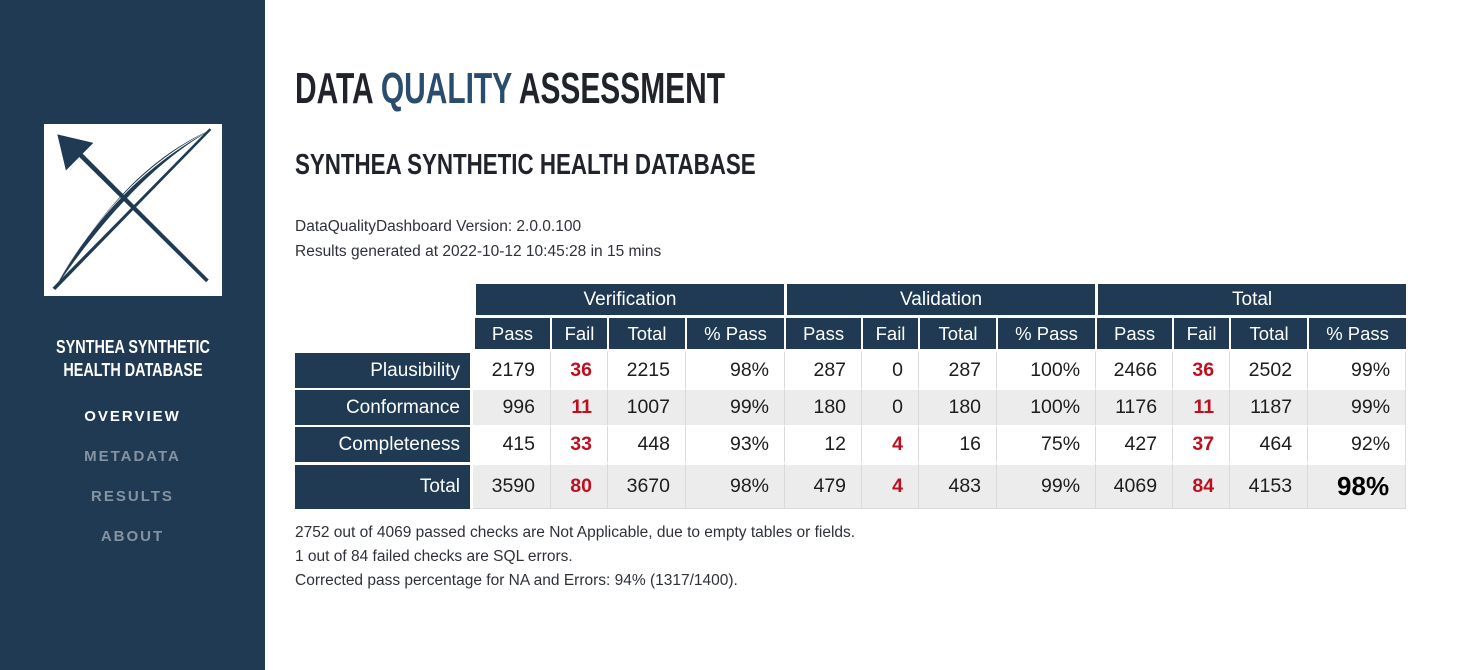  I want to click on bow-arrow-icon, so click(132, 209).